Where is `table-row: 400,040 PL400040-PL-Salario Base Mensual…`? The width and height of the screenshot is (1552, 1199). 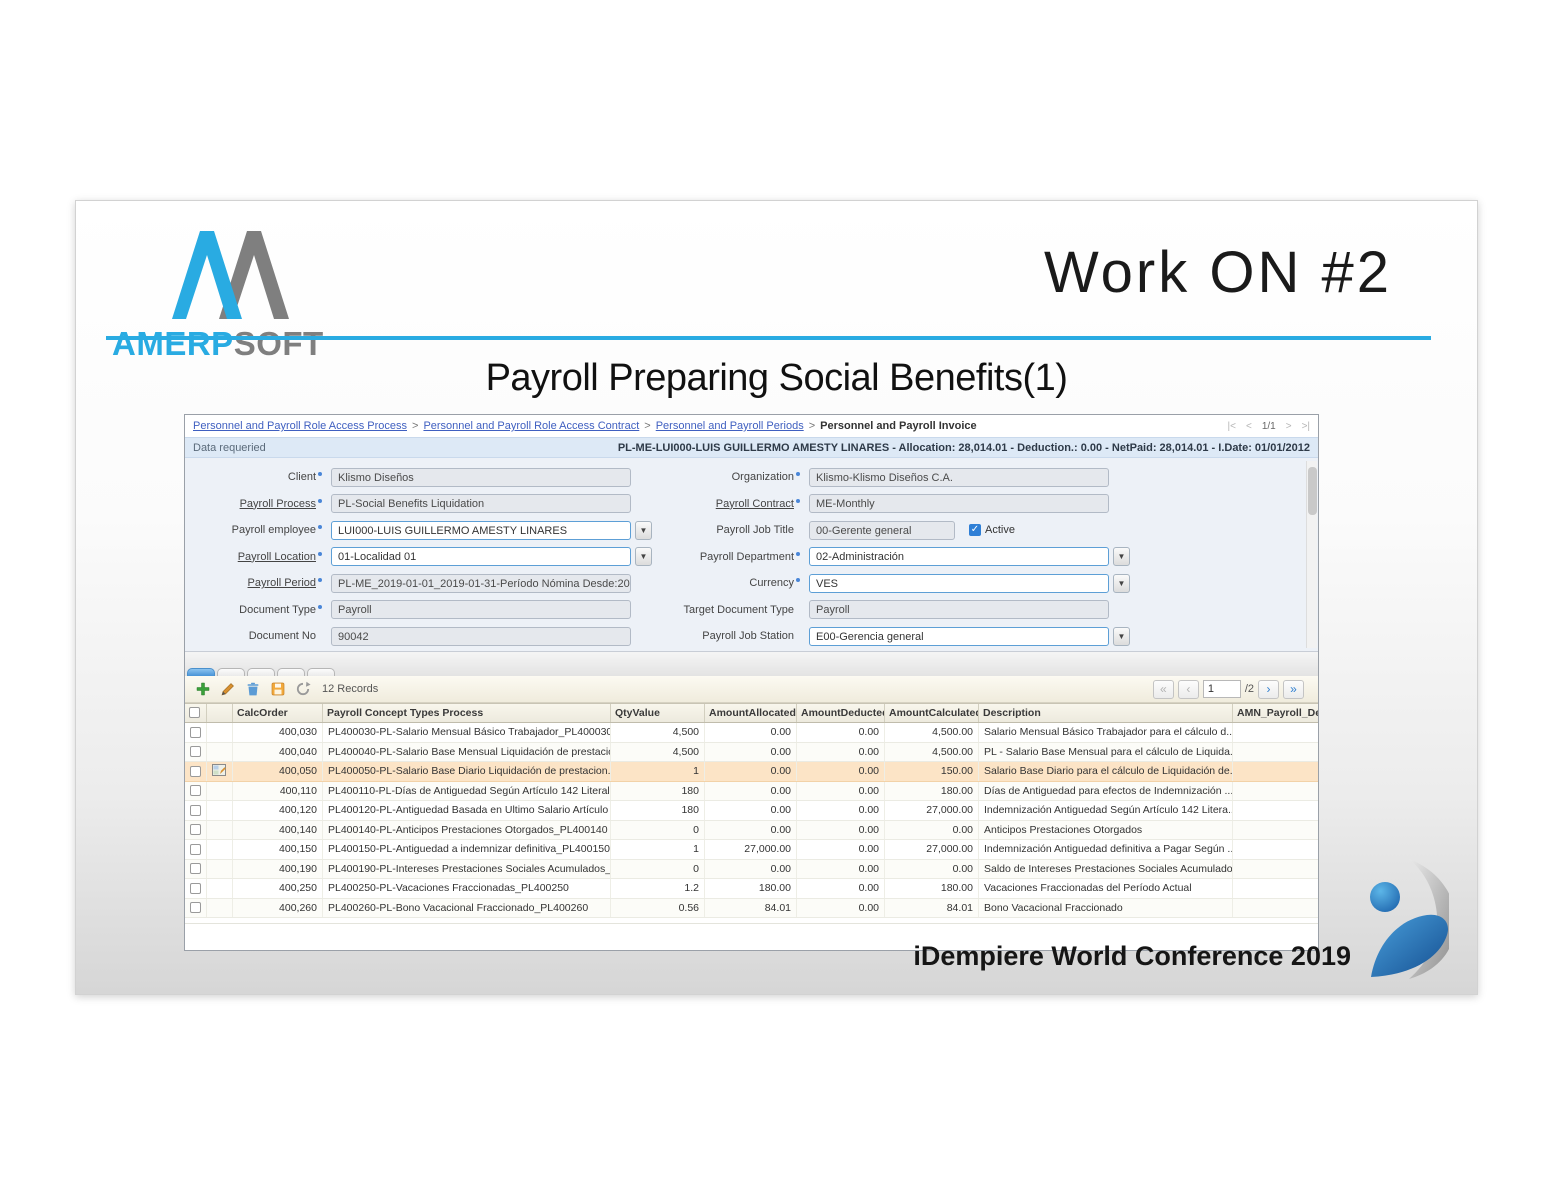
table-row: 400,040 PL400040-PL-Salario Base Mensual… is located at coordinates (751, 752).